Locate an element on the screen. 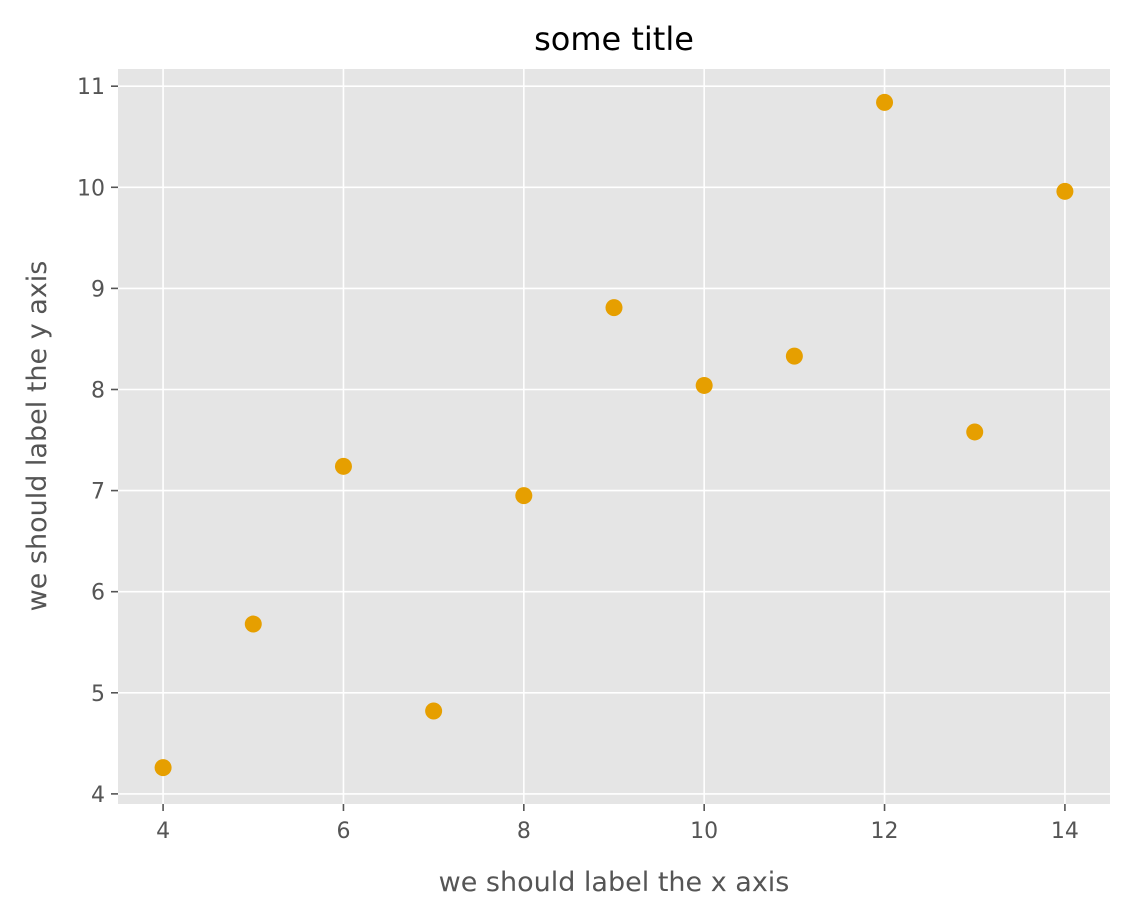  y-tick-label: 6 is located at coordinates (98, 593).